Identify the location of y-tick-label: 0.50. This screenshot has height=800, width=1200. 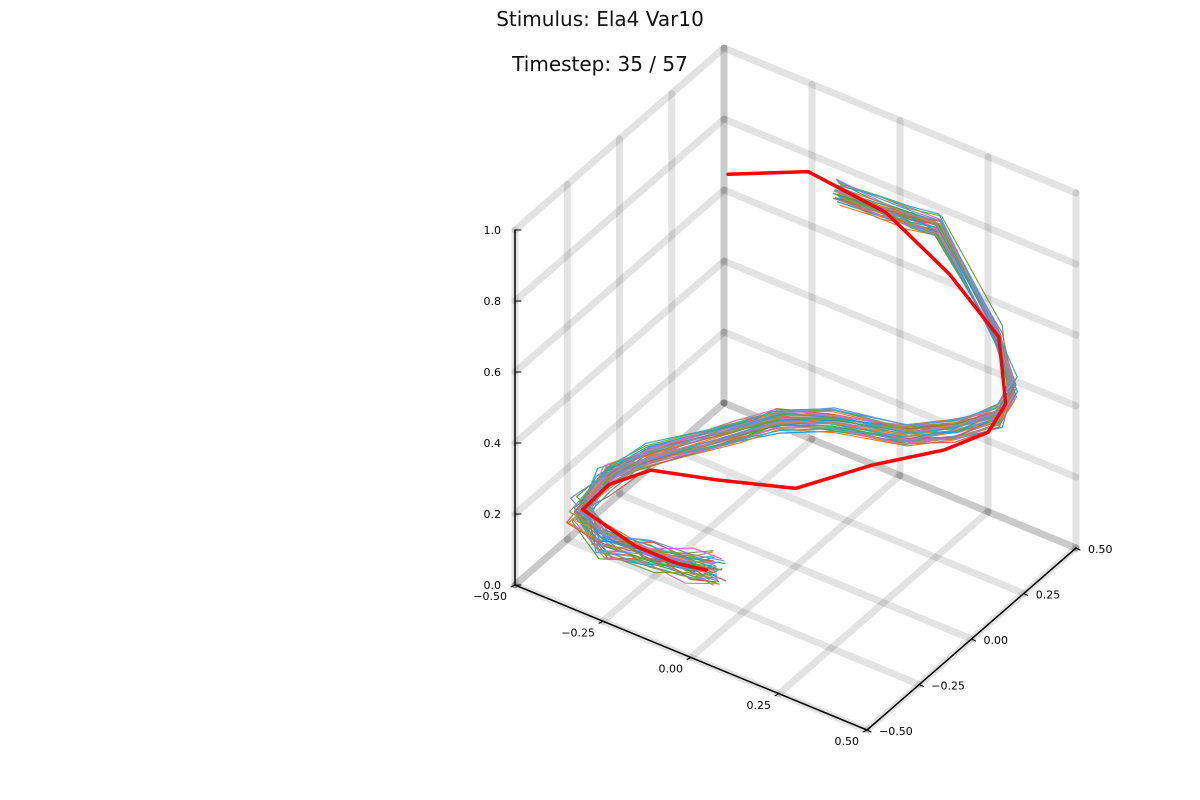
(1100, 549).